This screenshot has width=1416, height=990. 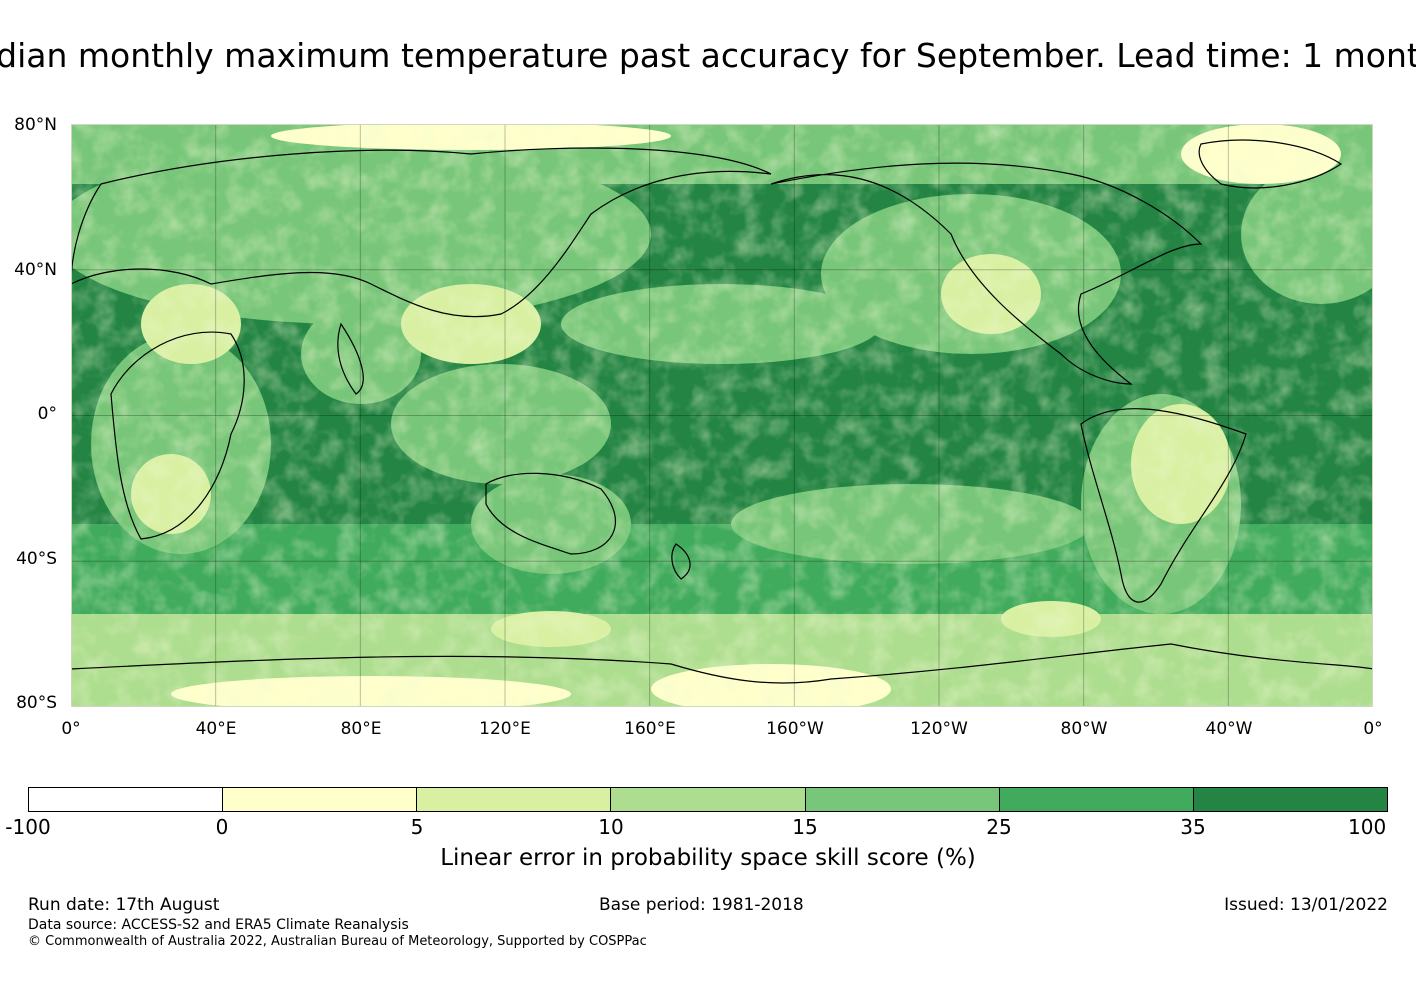 What do you see at coordinates (36, 703) in the screenshot?
I see `lat-label-80s: 80°S` at bounding box center [36, 703].